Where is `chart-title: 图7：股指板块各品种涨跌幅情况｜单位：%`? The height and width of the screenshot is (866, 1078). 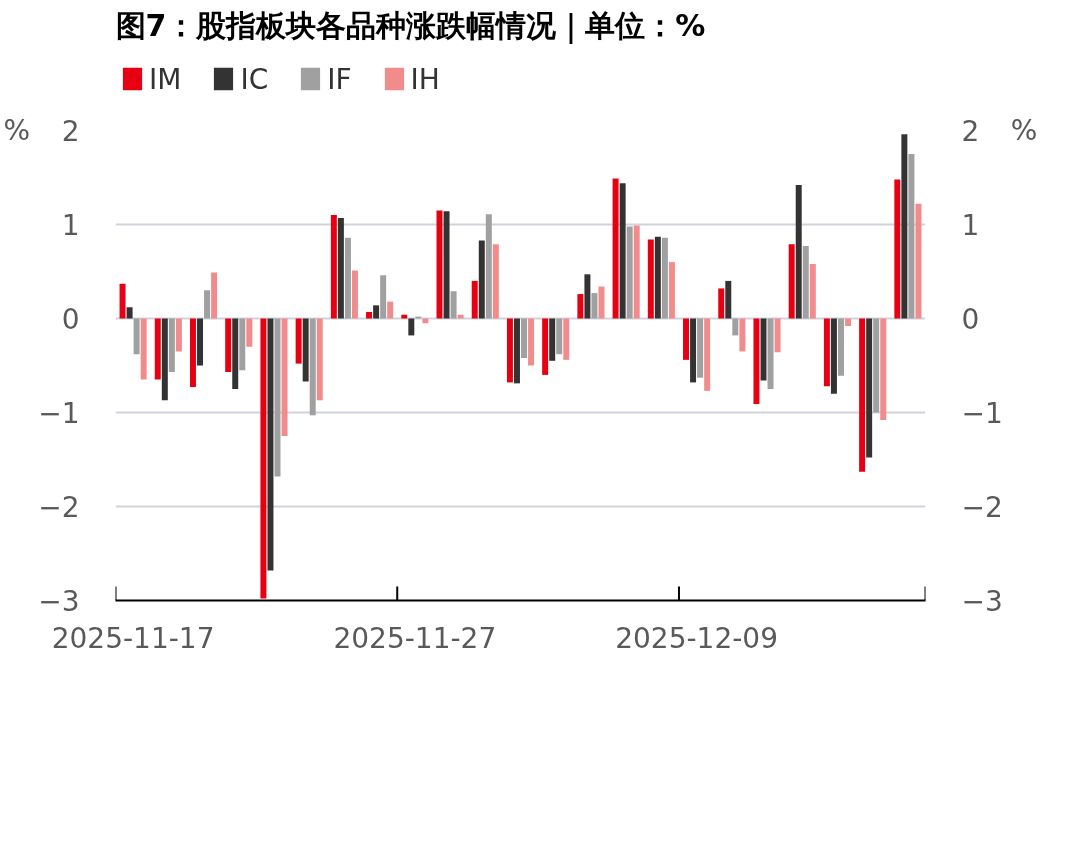
chart-title: 图7：股指板块各品种涨跌幅情况｜单位：% is located at coordinates (410, 26).